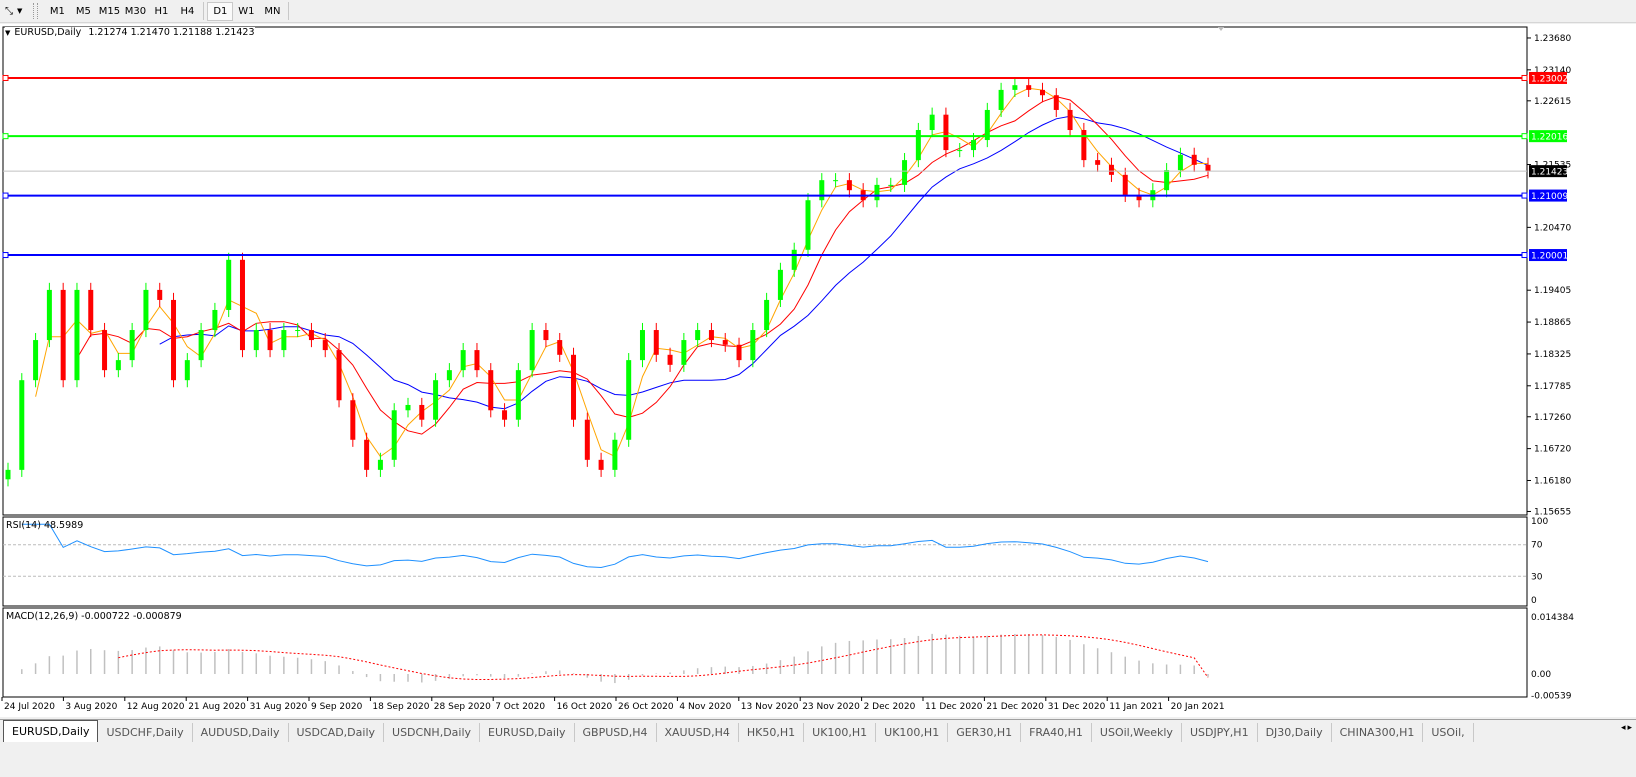 The image size is (1636, 777). What do you see at coordinates (1629, 728) in the screenshot?
I see `scroll-right-icon: ▸` at bounding box center [1629, 728].